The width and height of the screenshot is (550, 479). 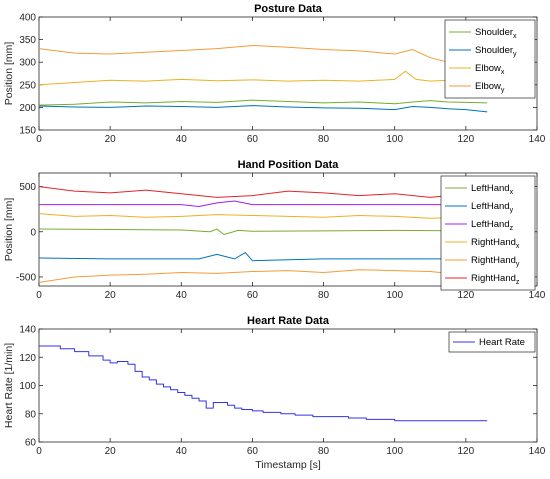 I want to click on chart-title: Hand Position Data, so click(x=289, y=165).